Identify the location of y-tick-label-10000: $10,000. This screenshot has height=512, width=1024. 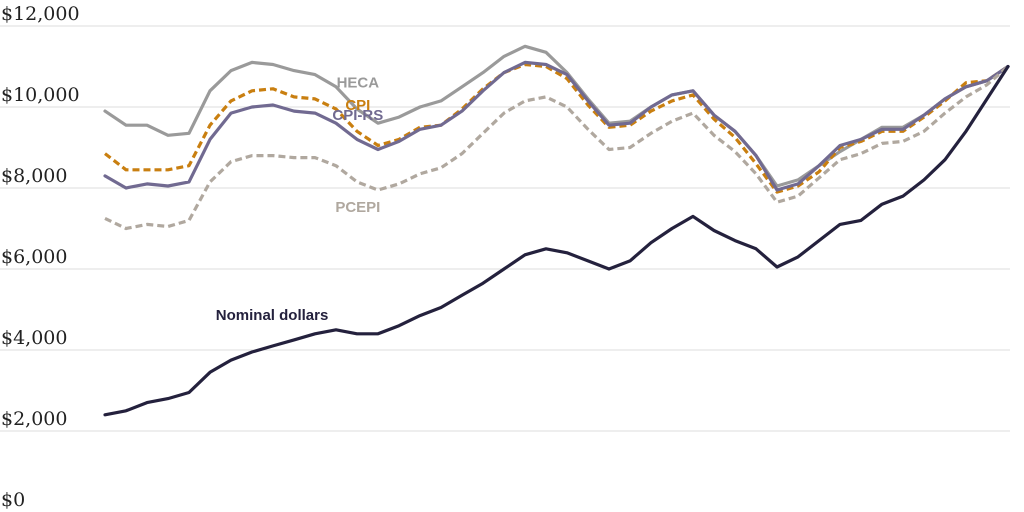
(40, 95).